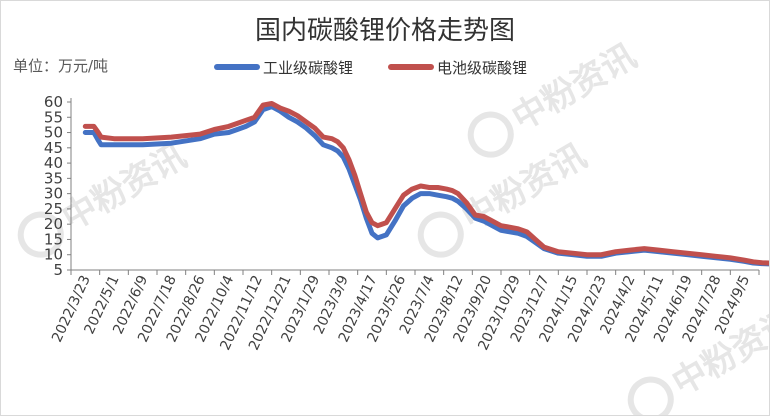 The image size is (770, 416). What do you see at coordinates (58, 270) in the screenshot?
I see `y-tick-label: 5` at bounding box center [58, 270].